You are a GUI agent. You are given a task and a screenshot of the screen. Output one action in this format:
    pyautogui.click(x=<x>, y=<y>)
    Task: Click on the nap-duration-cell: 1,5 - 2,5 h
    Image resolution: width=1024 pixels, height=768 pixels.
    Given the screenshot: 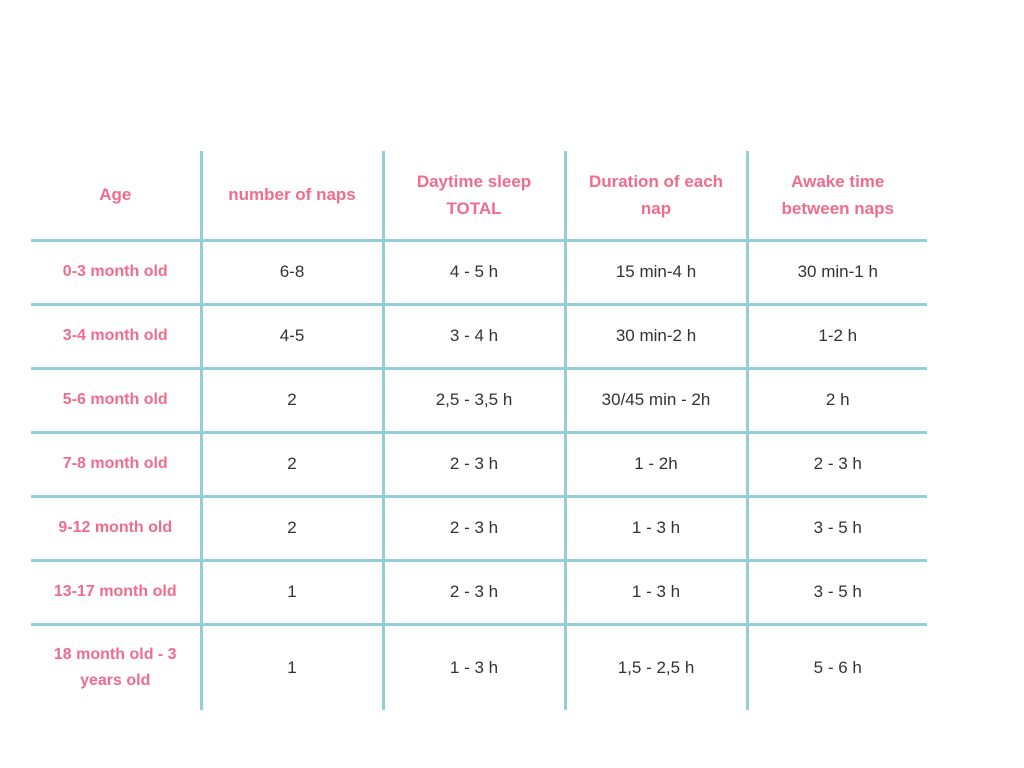 What is the action you would take?
    pyautogui.click(x=655, y=667)
    